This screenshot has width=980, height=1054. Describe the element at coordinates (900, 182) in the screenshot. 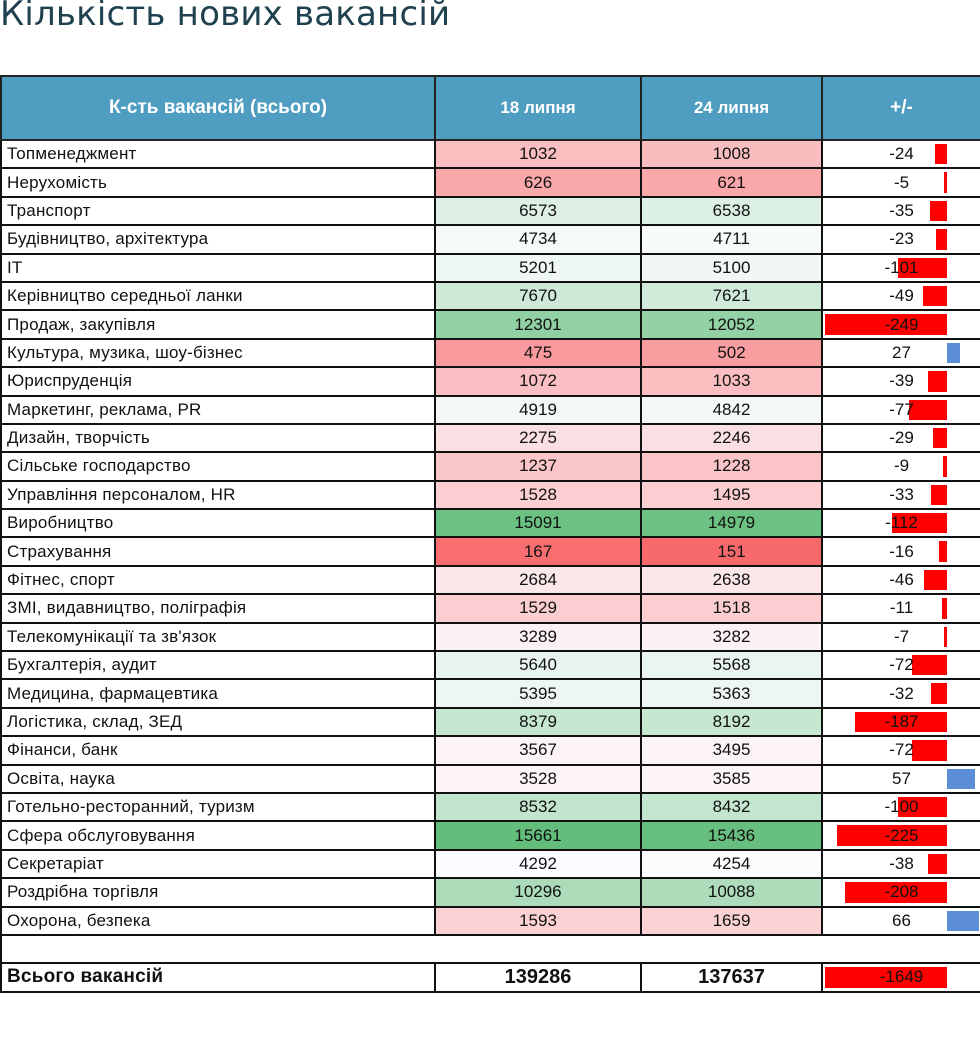

I see `difference-cell: -5` at that location.